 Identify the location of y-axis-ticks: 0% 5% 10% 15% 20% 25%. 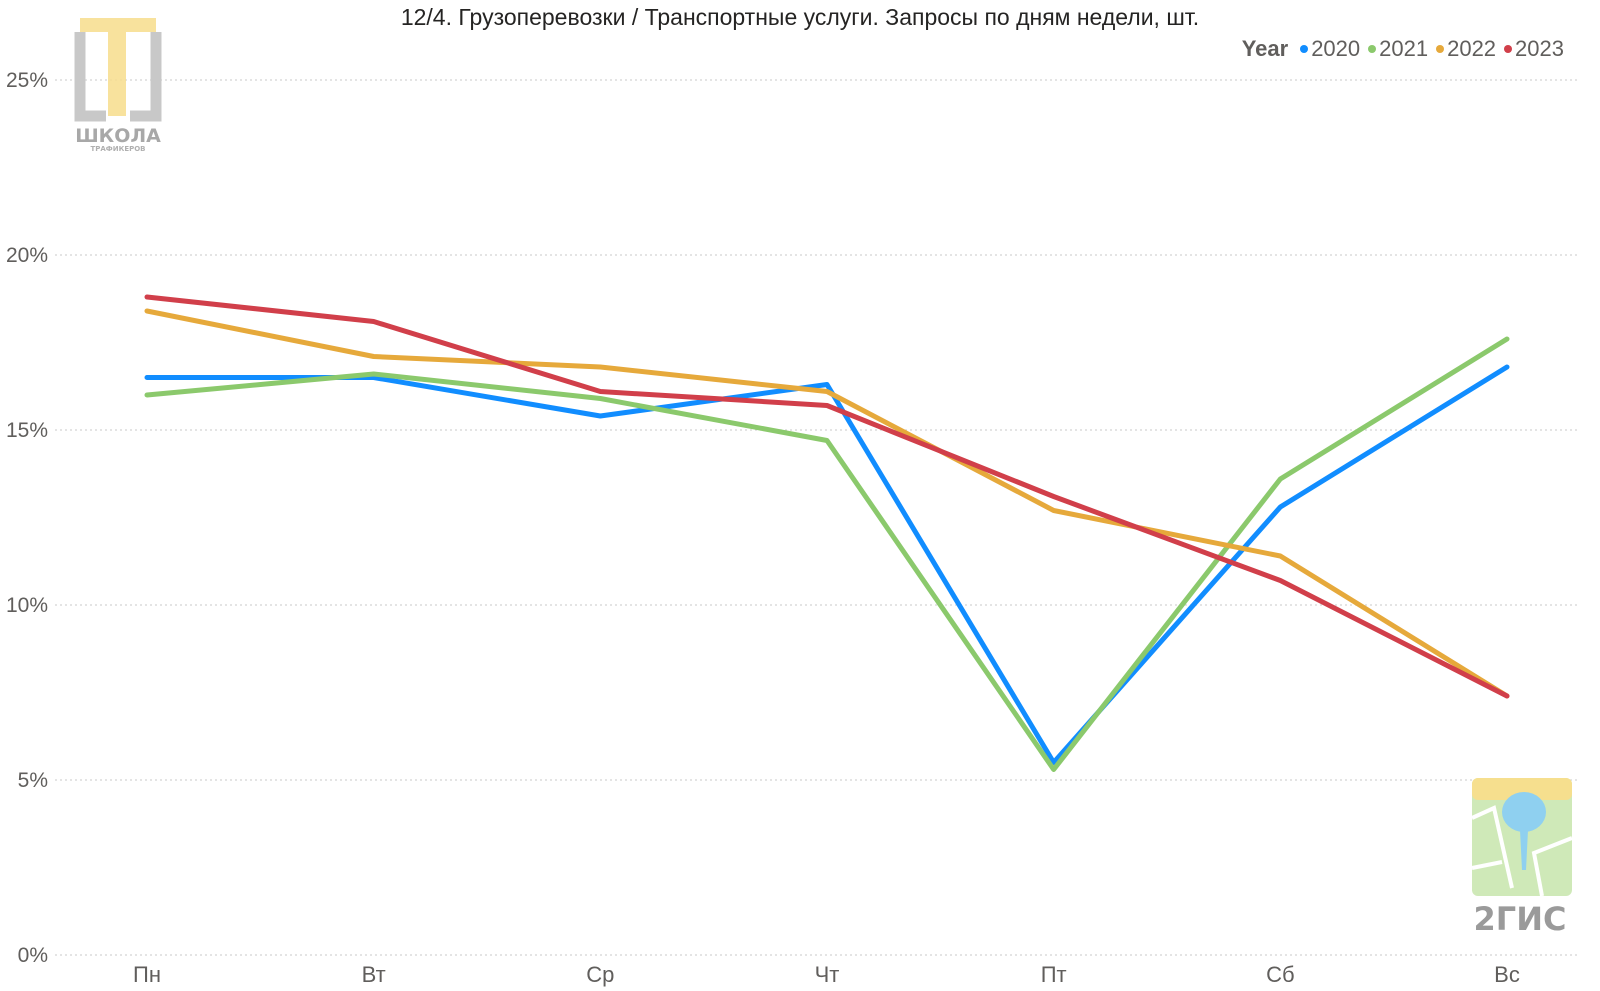
(27, 518).